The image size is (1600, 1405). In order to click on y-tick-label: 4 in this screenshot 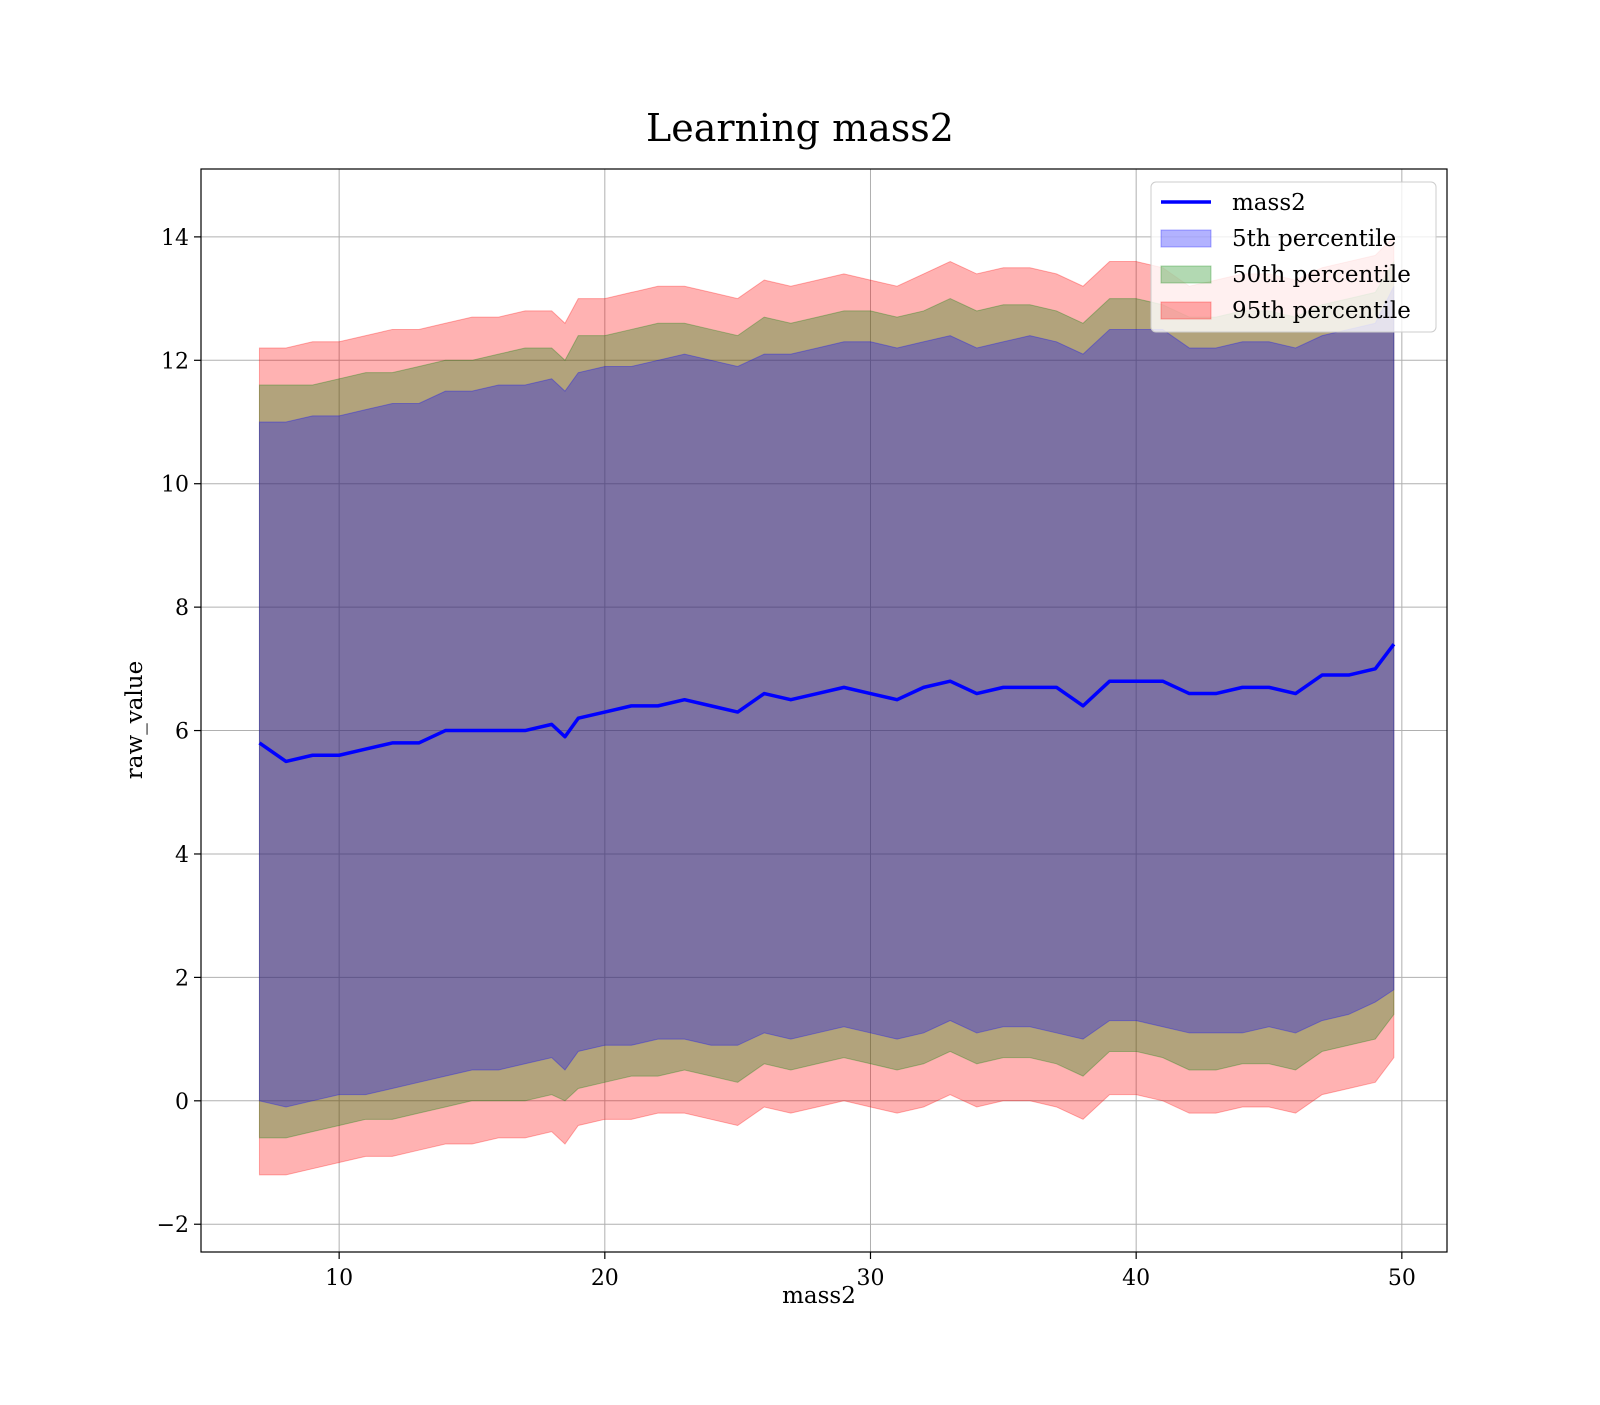, I will do `click(182, 855)`.